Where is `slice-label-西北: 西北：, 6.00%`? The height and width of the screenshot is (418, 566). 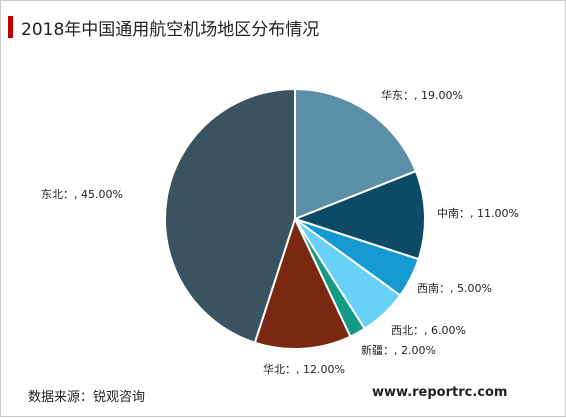
slice-label-西北: 西北：, 6.00% is located at coordinates (428, 330).